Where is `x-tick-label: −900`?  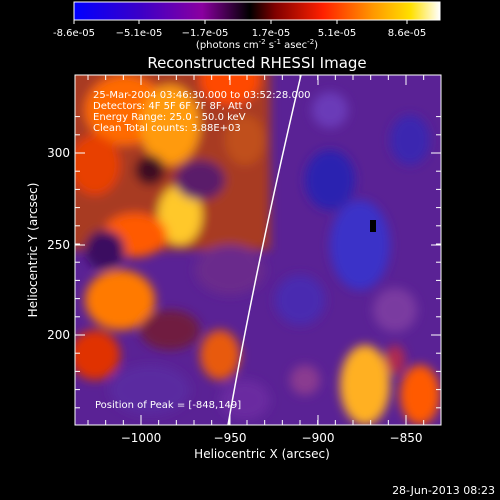
x-tick-label: −900 is located at coordinates (318, 438).